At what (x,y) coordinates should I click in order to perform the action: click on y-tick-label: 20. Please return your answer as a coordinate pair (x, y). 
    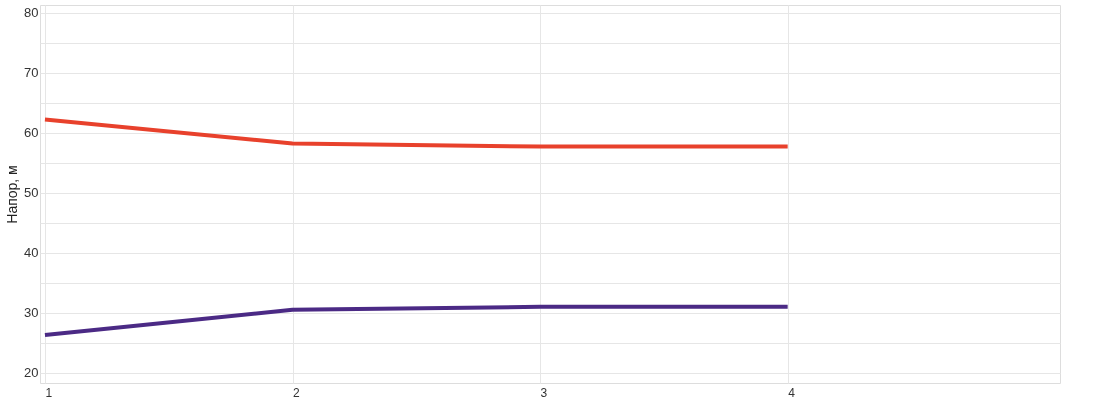
    Looking at the image, I should click on (31, 373).